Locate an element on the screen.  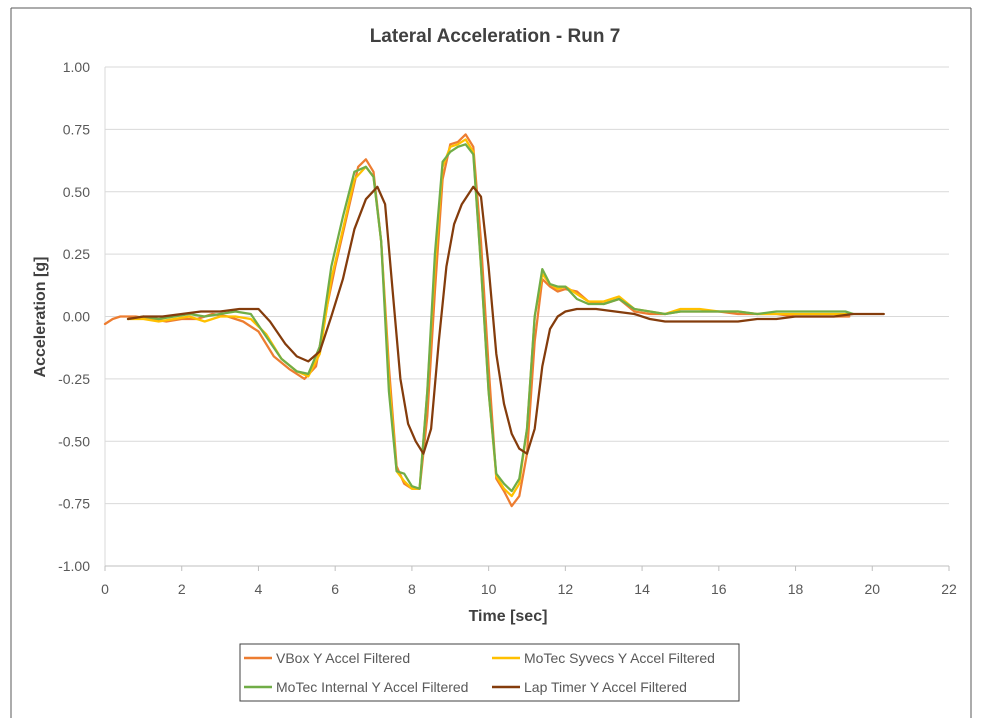
y-axis-label: Acceleration [g] is located at coordinates (40, 317).